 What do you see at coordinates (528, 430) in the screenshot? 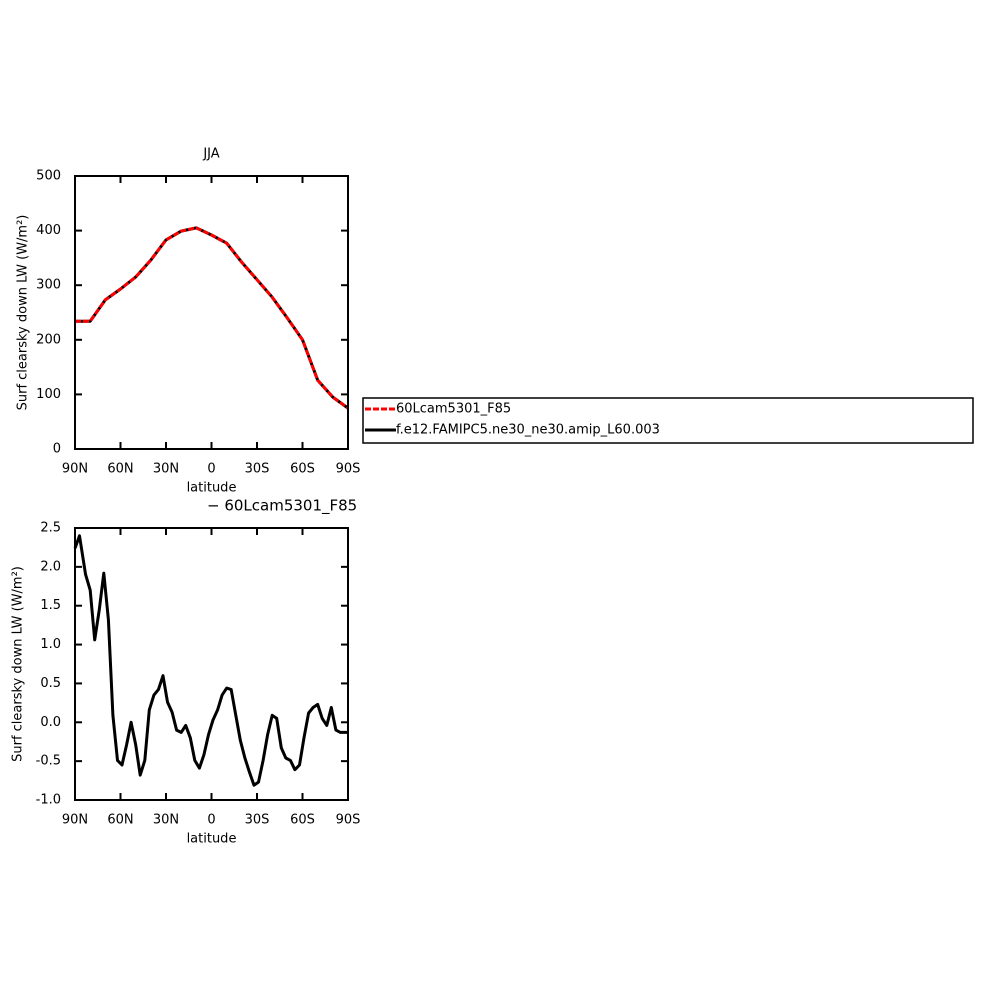
I see `legend-label: f.e12.FAMIPC5.ne30_ne30.amip_L60.003` at bounding box center [528, 430].